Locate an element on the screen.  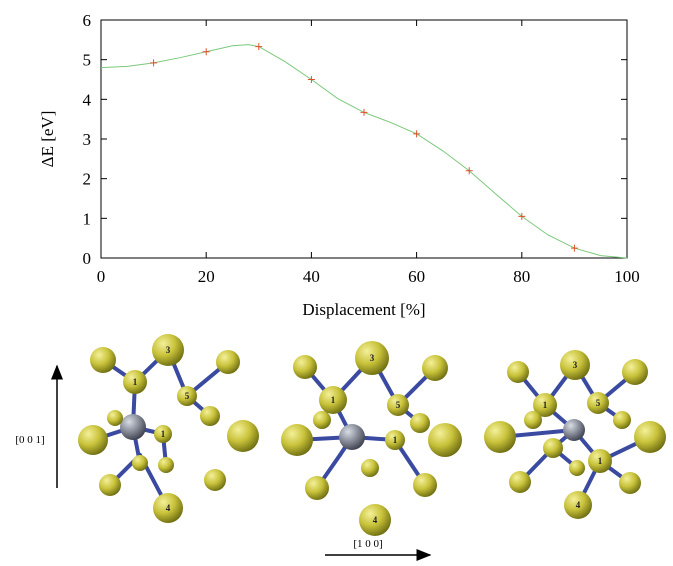
x-tick-label: 60 is located at coordinates (416, 276).